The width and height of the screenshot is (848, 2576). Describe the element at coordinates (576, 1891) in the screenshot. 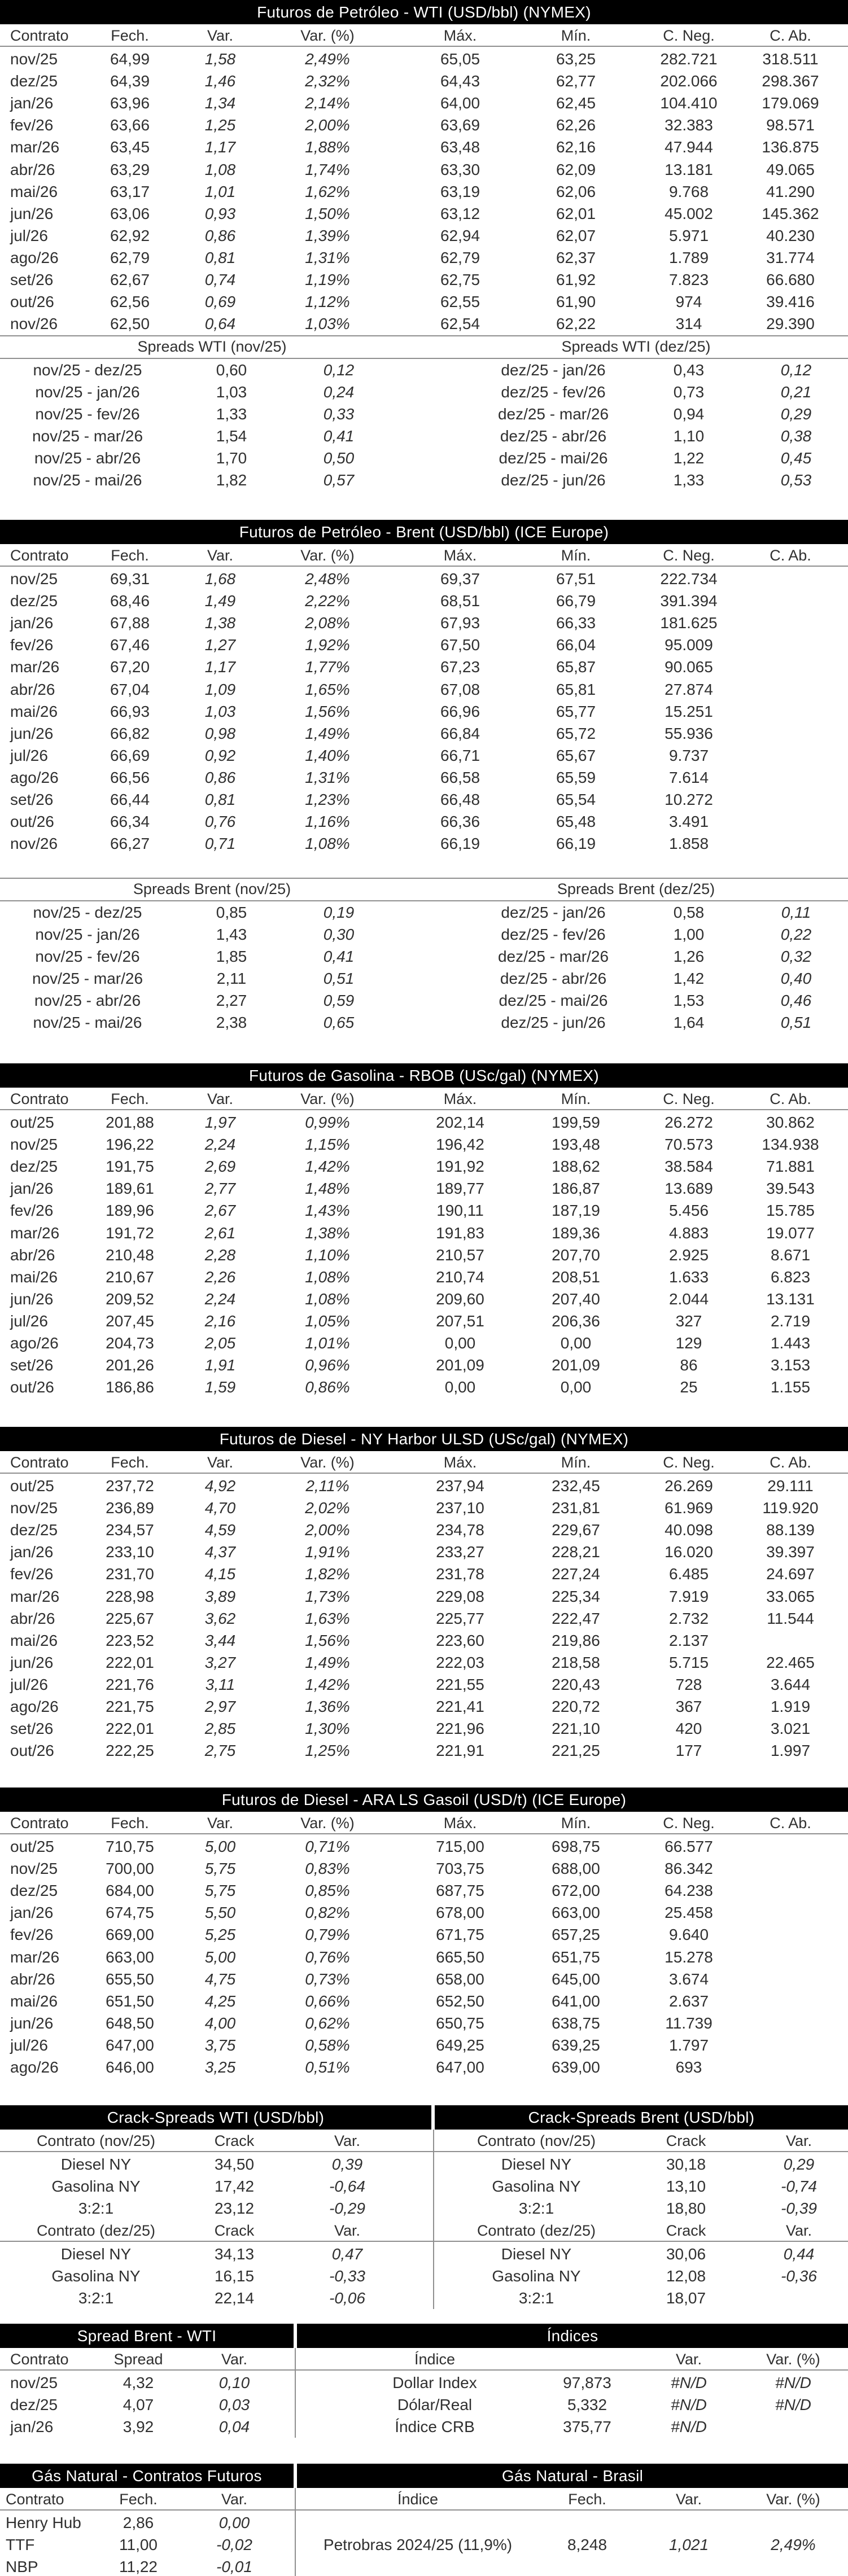

I see `cell: 672,00` at that location.